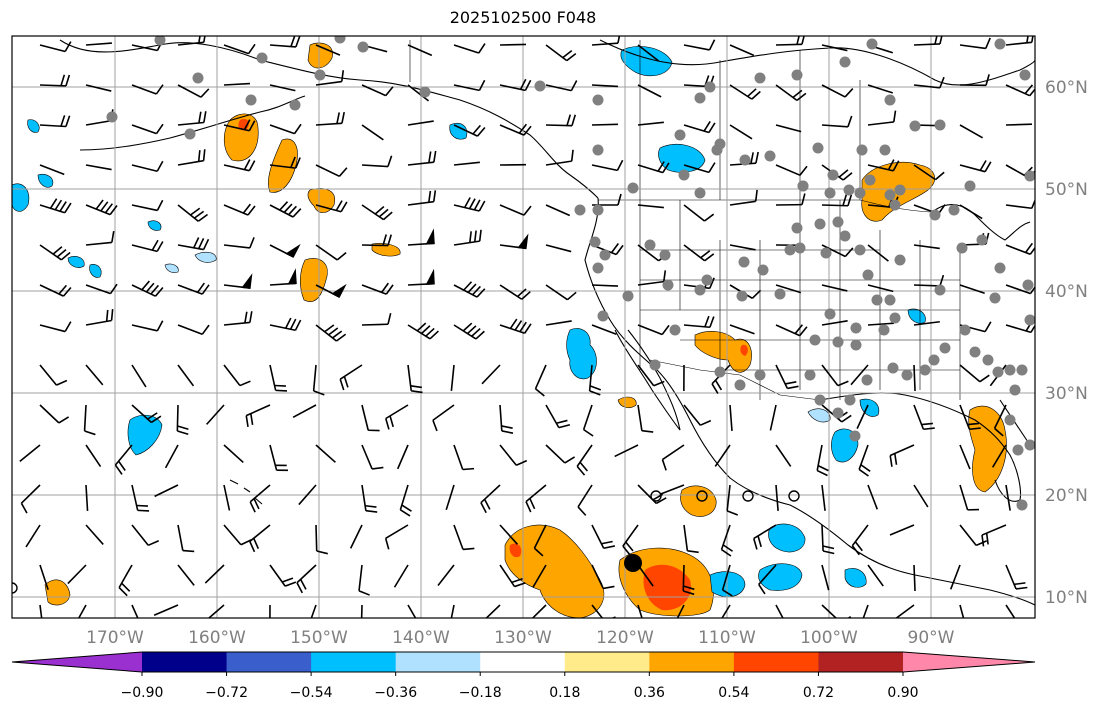  Describe the element at coordinates (115, 638) in the screenshot. I see `longitude-label: 170°W` at that location.